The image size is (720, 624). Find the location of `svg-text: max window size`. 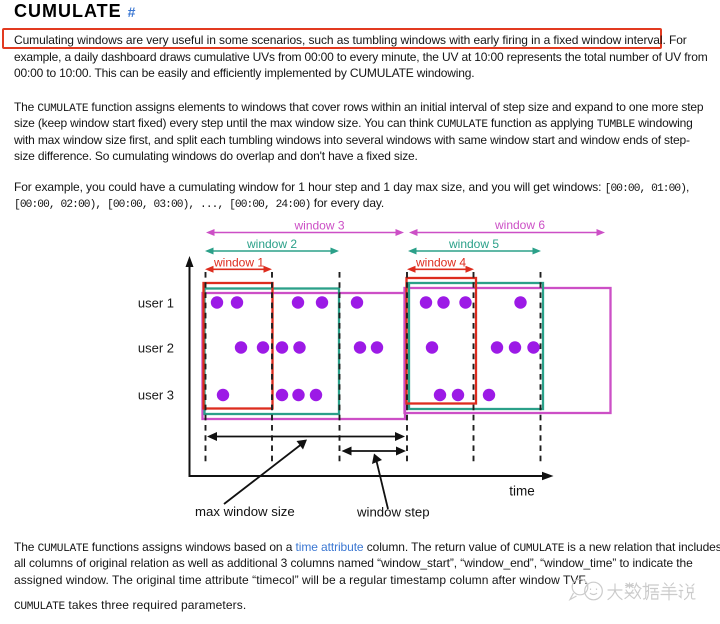

svg-text: max window size is located at coordinates (245, 511).